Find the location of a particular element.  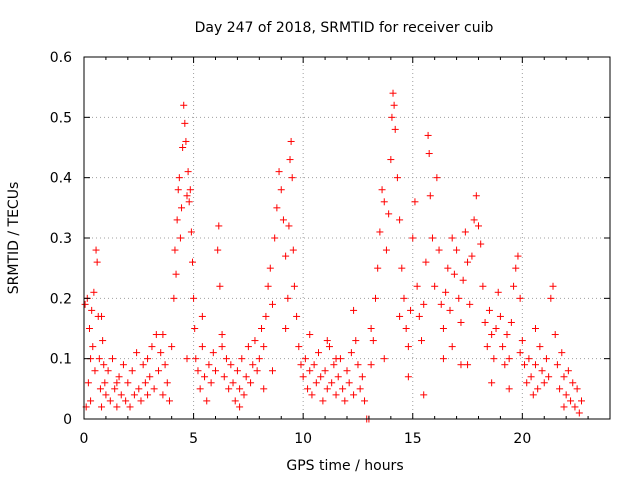

x-tick-label: 15 is located at coordinates (413, 439).